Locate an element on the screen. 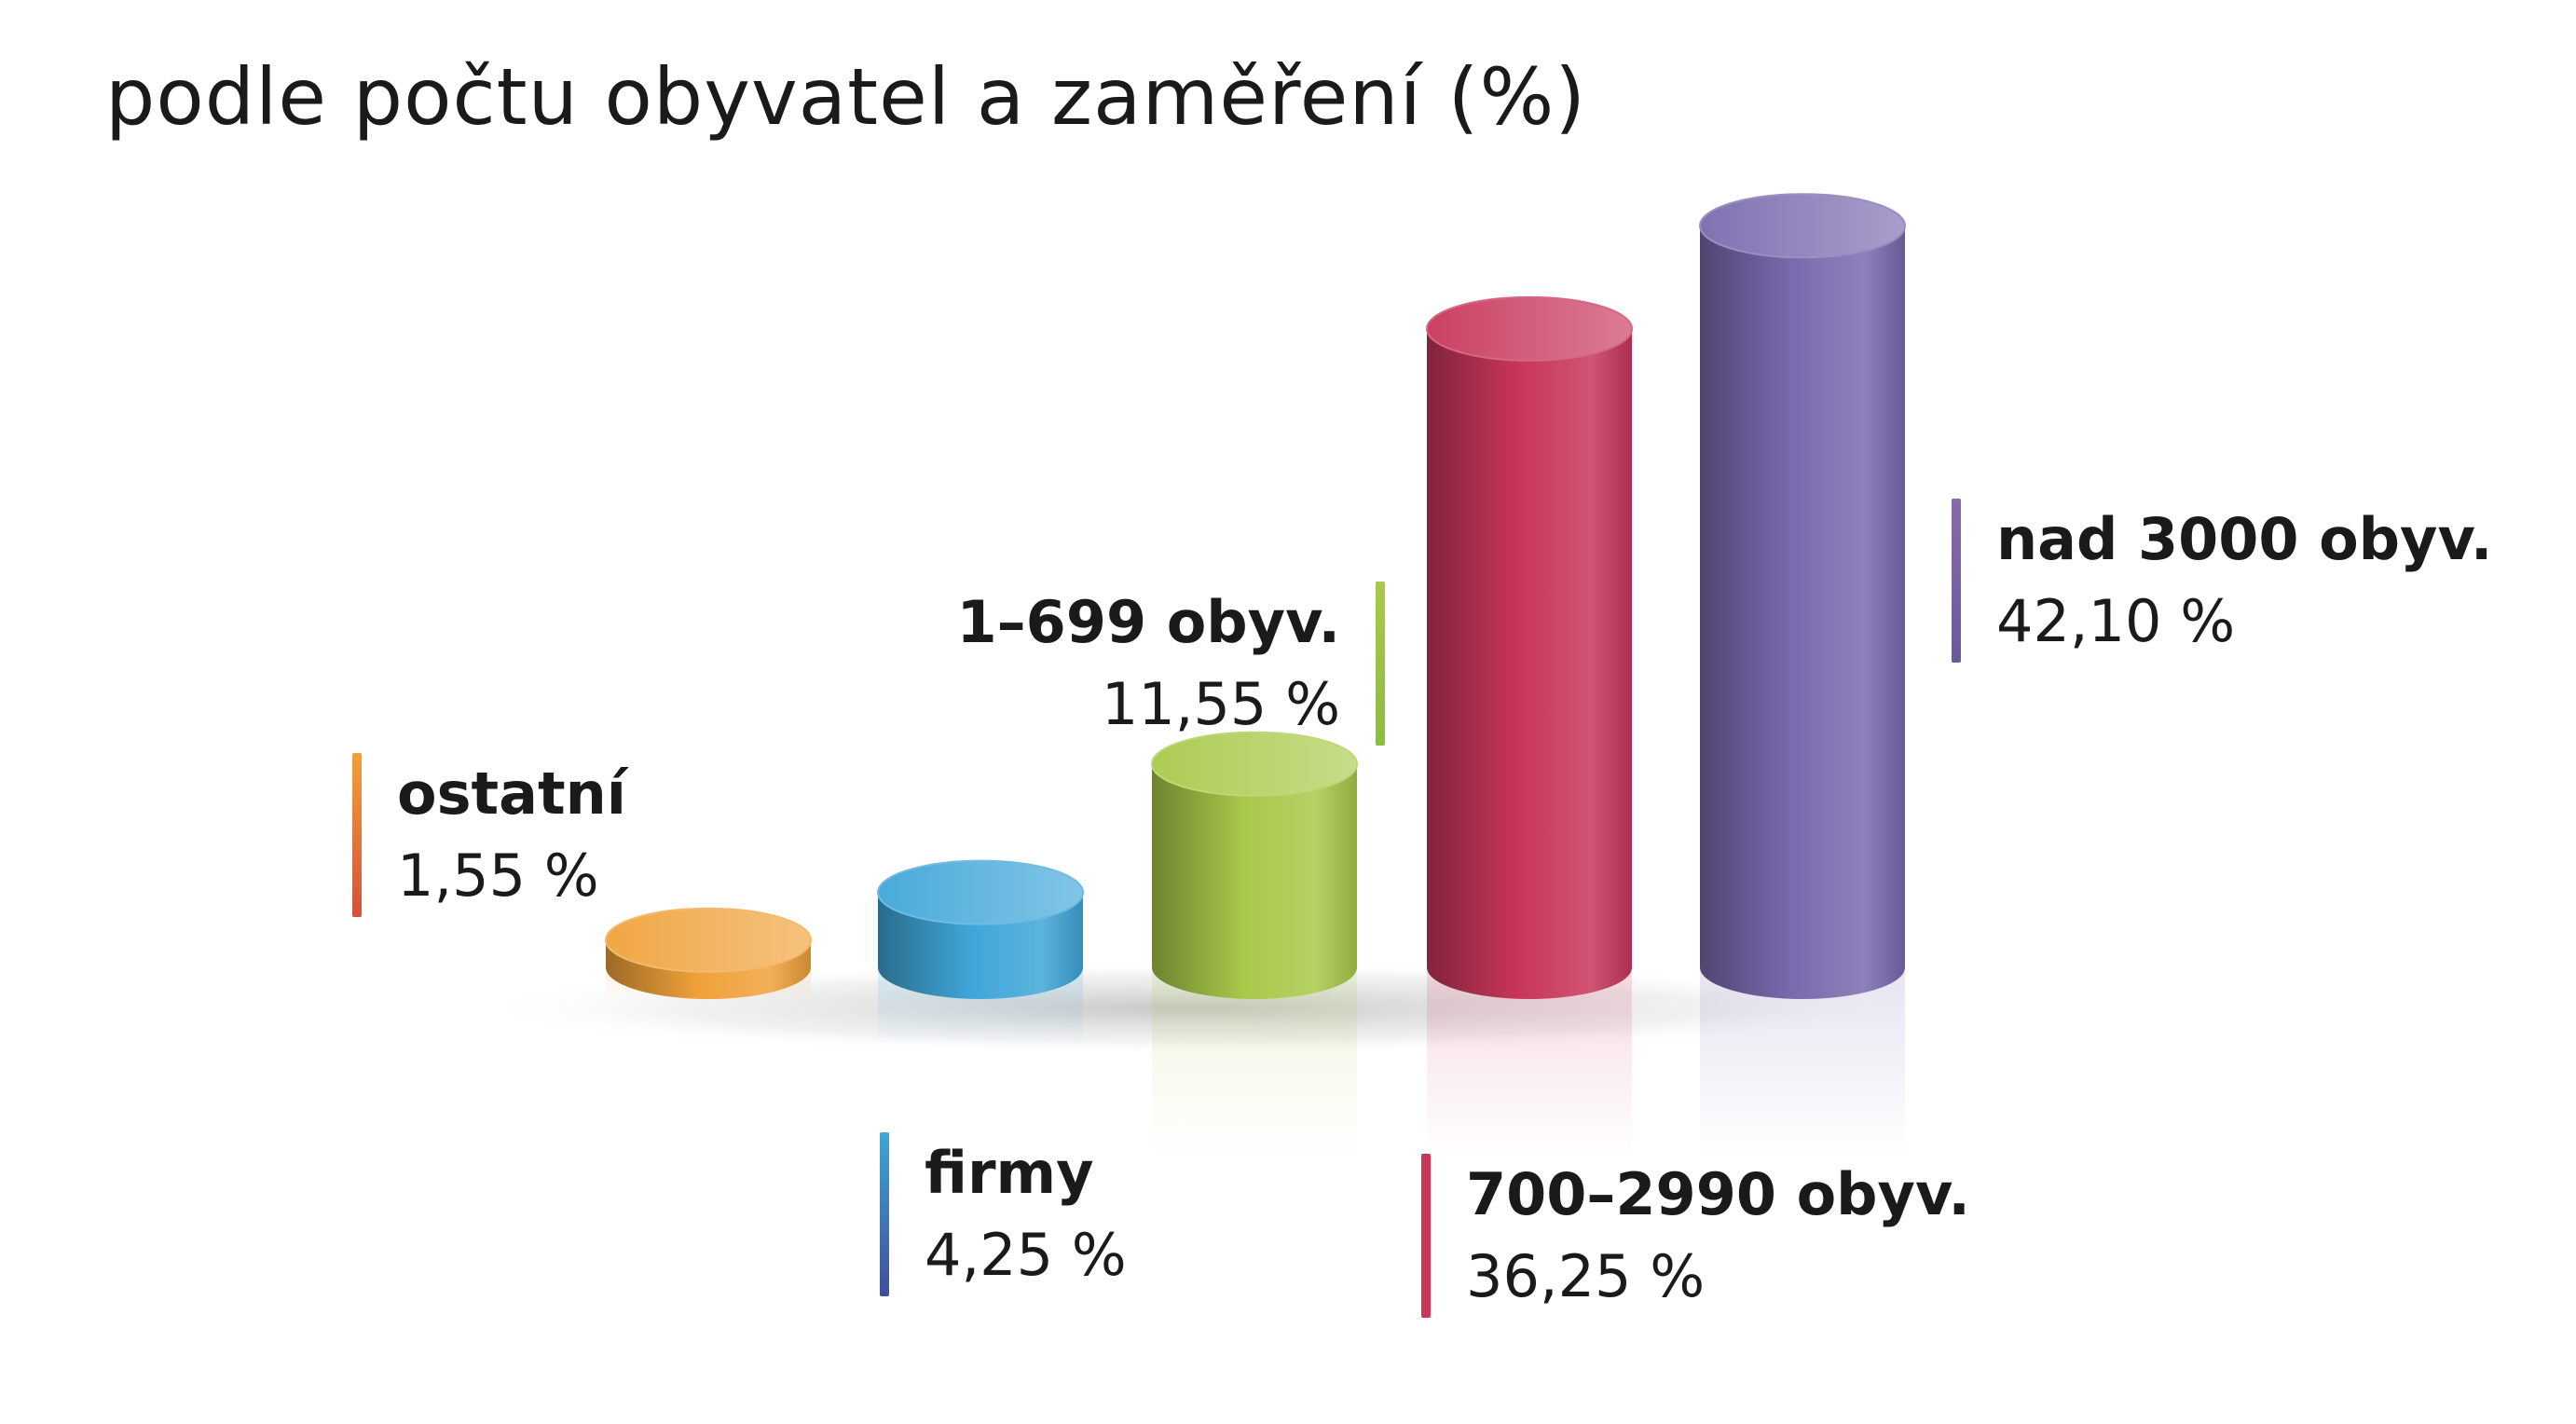 This screenshot has height=1424, width=2576. callout-0: ostatní 1,55 % is located at coordinates (489, 835).